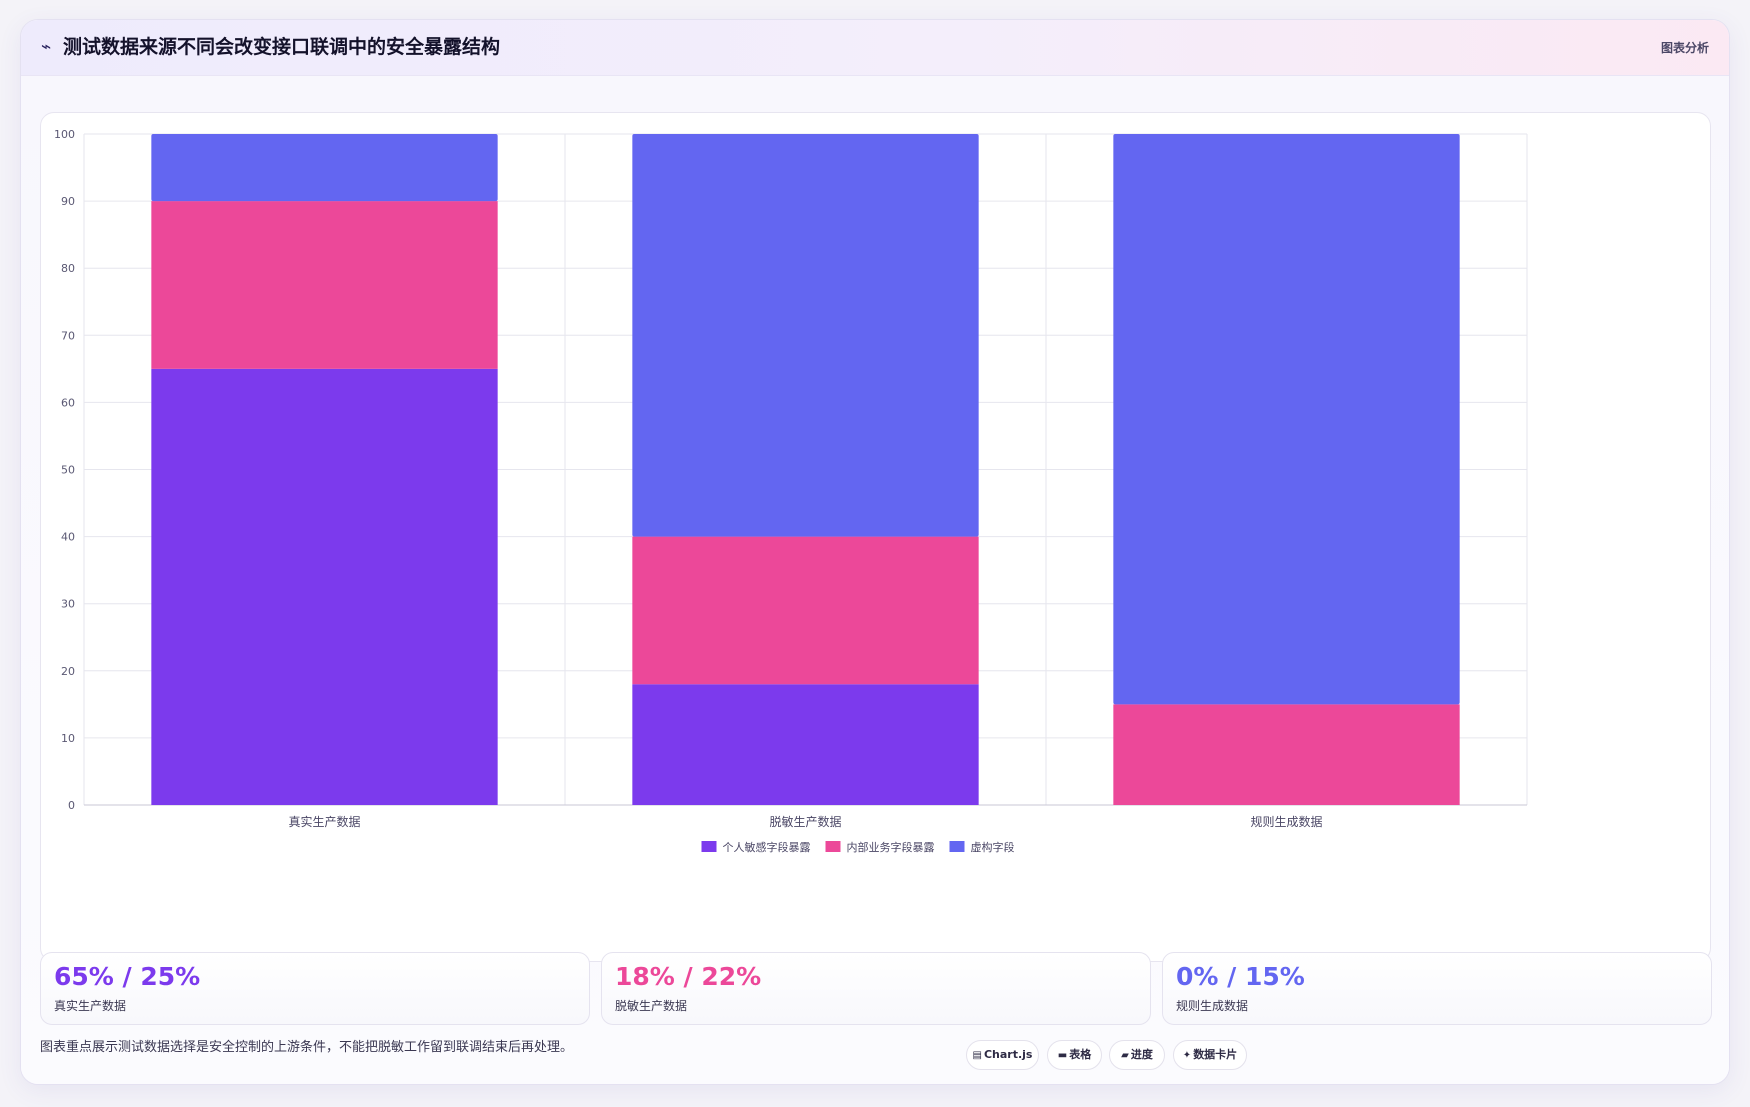  I want to click on stat-value: 18% / 22%, so click(688, 976).